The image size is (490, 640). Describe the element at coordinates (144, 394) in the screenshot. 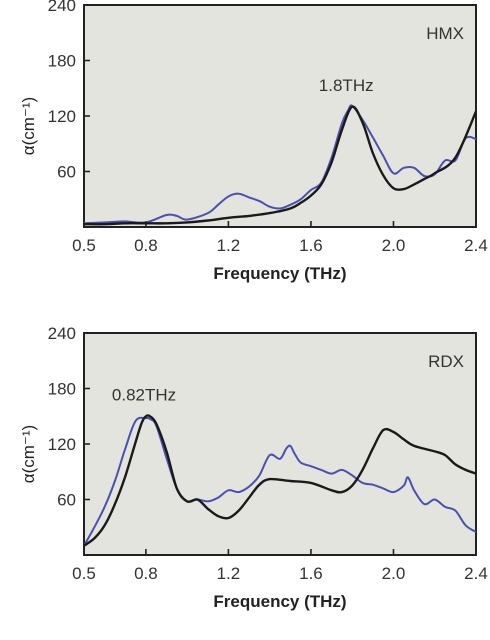

I see `peak-annotation: 0.82THz` at that location.